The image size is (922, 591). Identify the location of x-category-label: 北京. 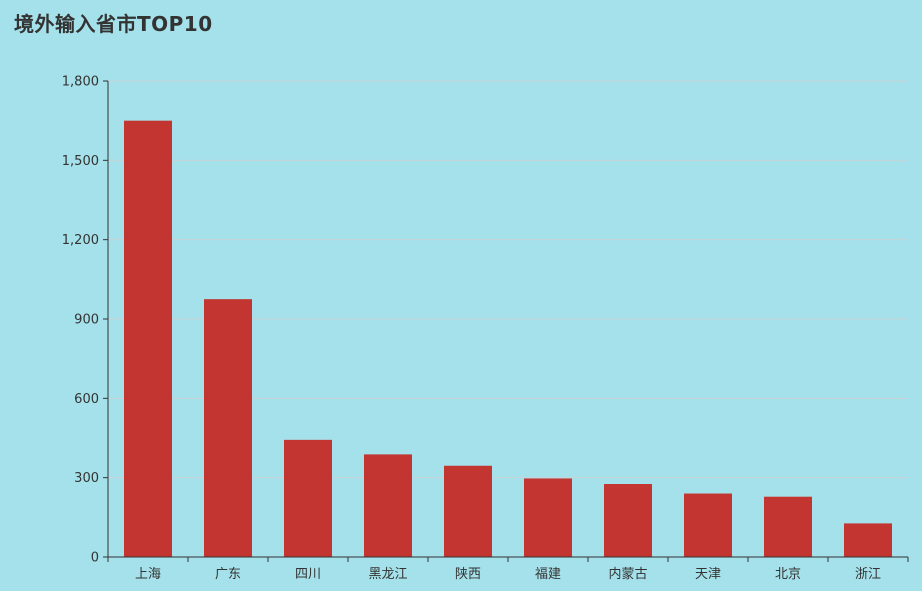
(788, 574).